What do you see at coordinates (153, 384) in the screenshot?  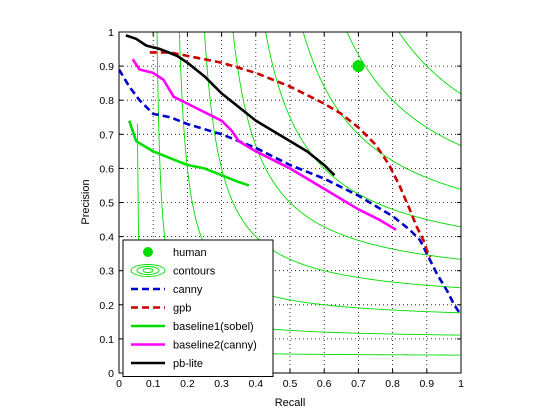 I see `x-tick-label: 0.1` at bounding box center [153, 384].